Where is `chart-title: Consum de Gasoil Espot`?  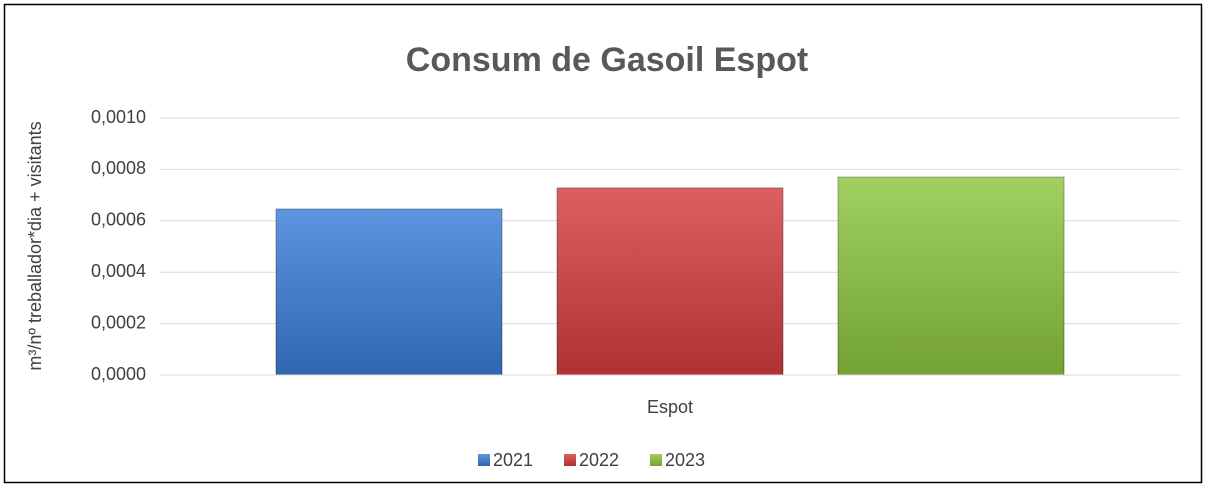
chart-title: Consum de Gasoil Espot is located at coordinates (607, 60).